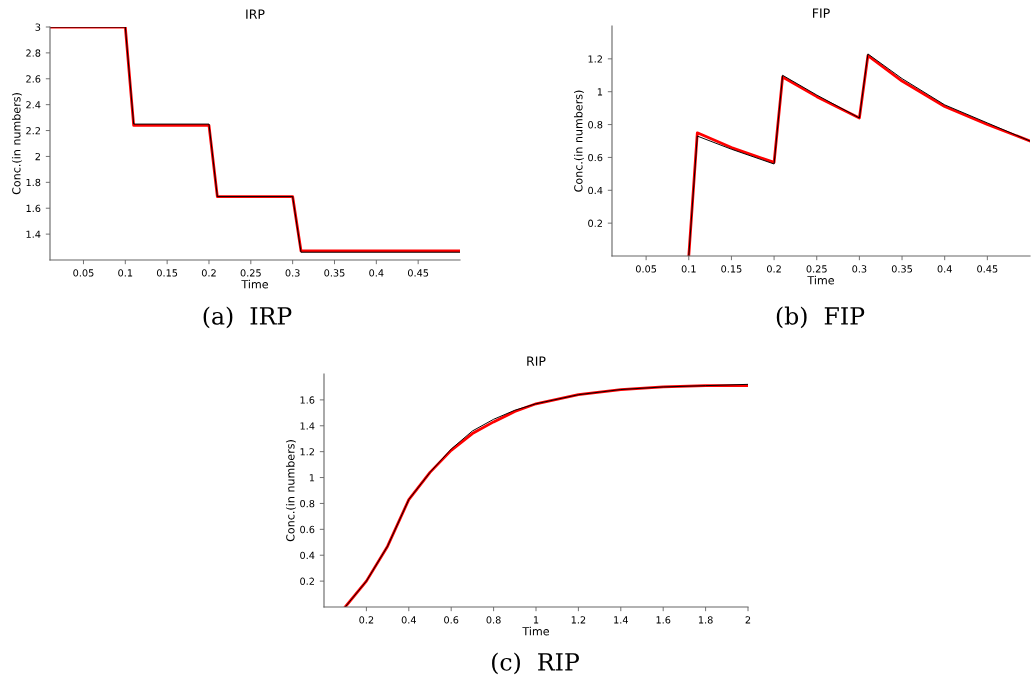  What do you see at coordinates (38, 27) in the screenshot?
I see `y-tick-label: 3` at bounding box center [38, 27].